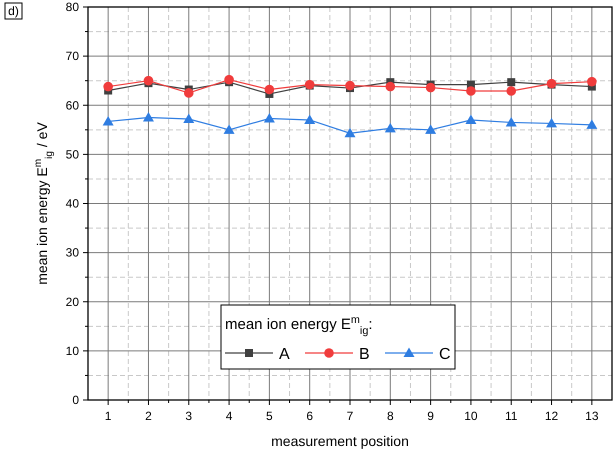 This screenshot has height=455, width=616. Describe the element at coordinates (13, 11) in the screenshot. I see `text: d)` at that location.